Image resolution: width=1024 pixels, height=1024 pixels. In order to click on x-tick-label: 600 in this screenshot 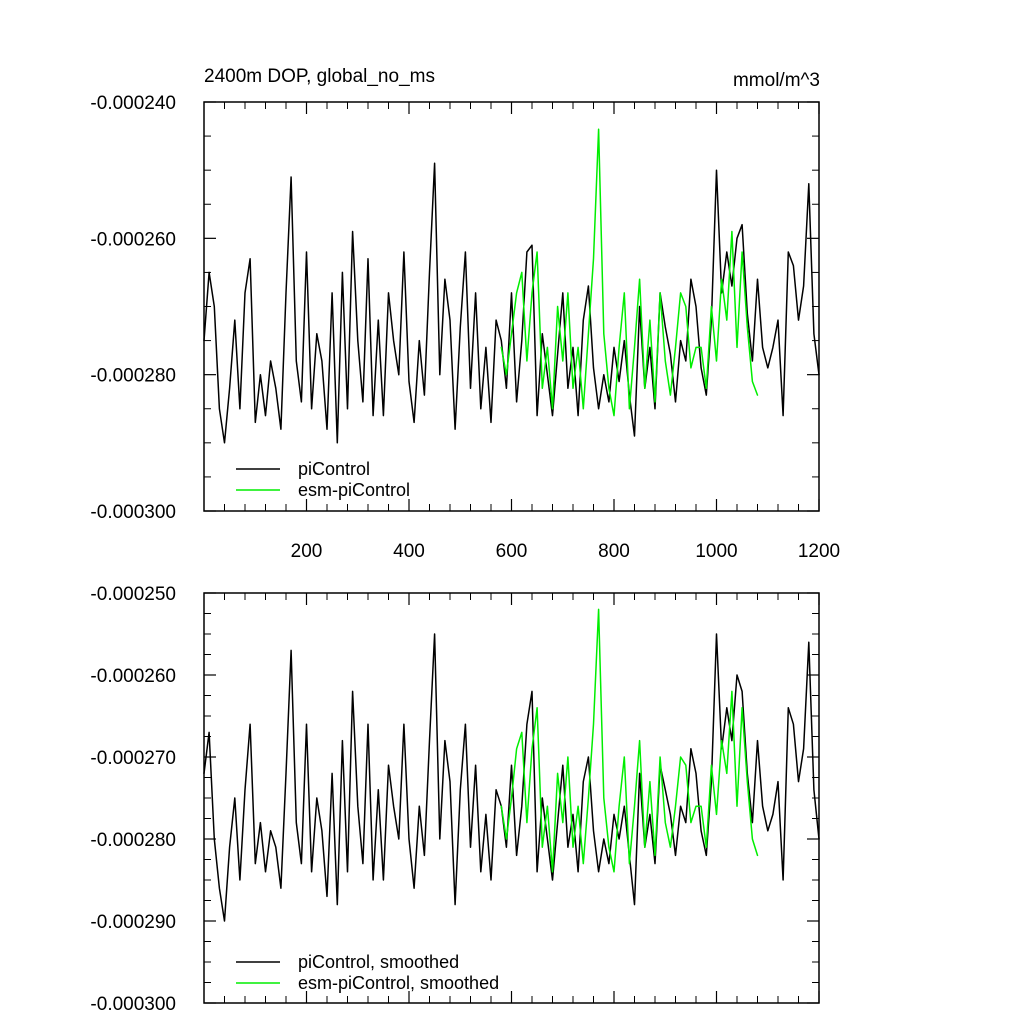, I will do `click(512, 551)`.